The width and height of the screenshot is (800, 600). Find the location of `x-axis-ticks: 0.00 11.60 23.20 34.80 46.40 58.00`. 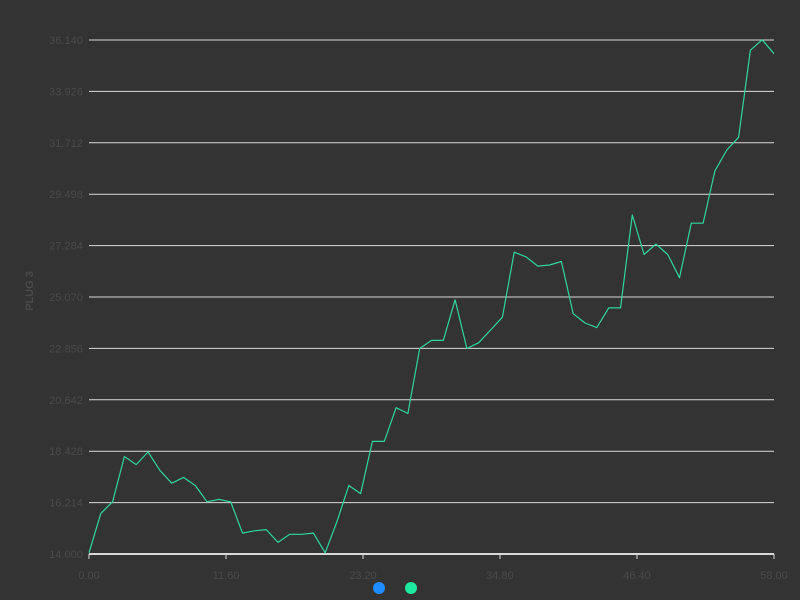

x-axis-ticks: 0.00 11.60 23.20 34.80 46.40 58.00 is located at coordinates (433, 568).